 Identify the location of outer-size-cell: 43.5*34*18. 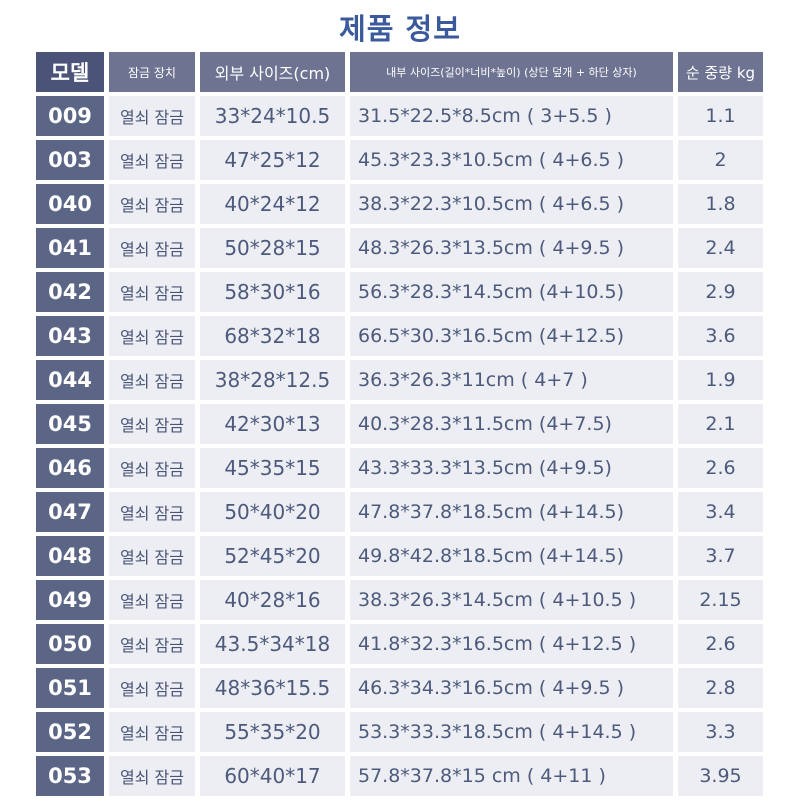
(272, 644).